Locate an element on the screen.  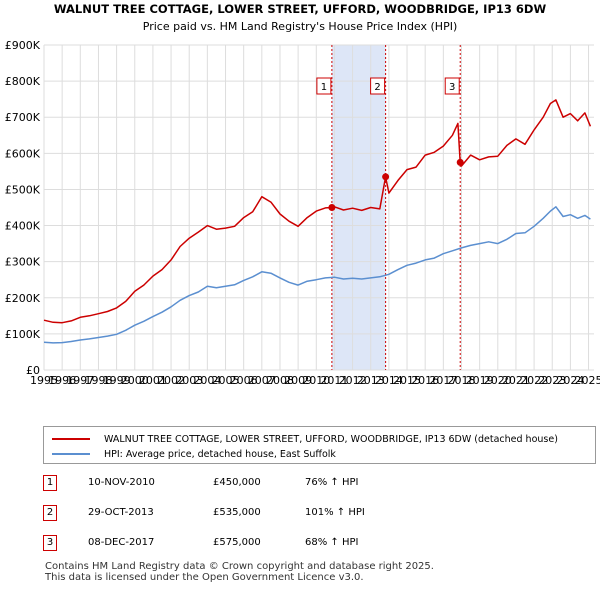
x-tick-label: 2012 is located at coordinates (353, 380).